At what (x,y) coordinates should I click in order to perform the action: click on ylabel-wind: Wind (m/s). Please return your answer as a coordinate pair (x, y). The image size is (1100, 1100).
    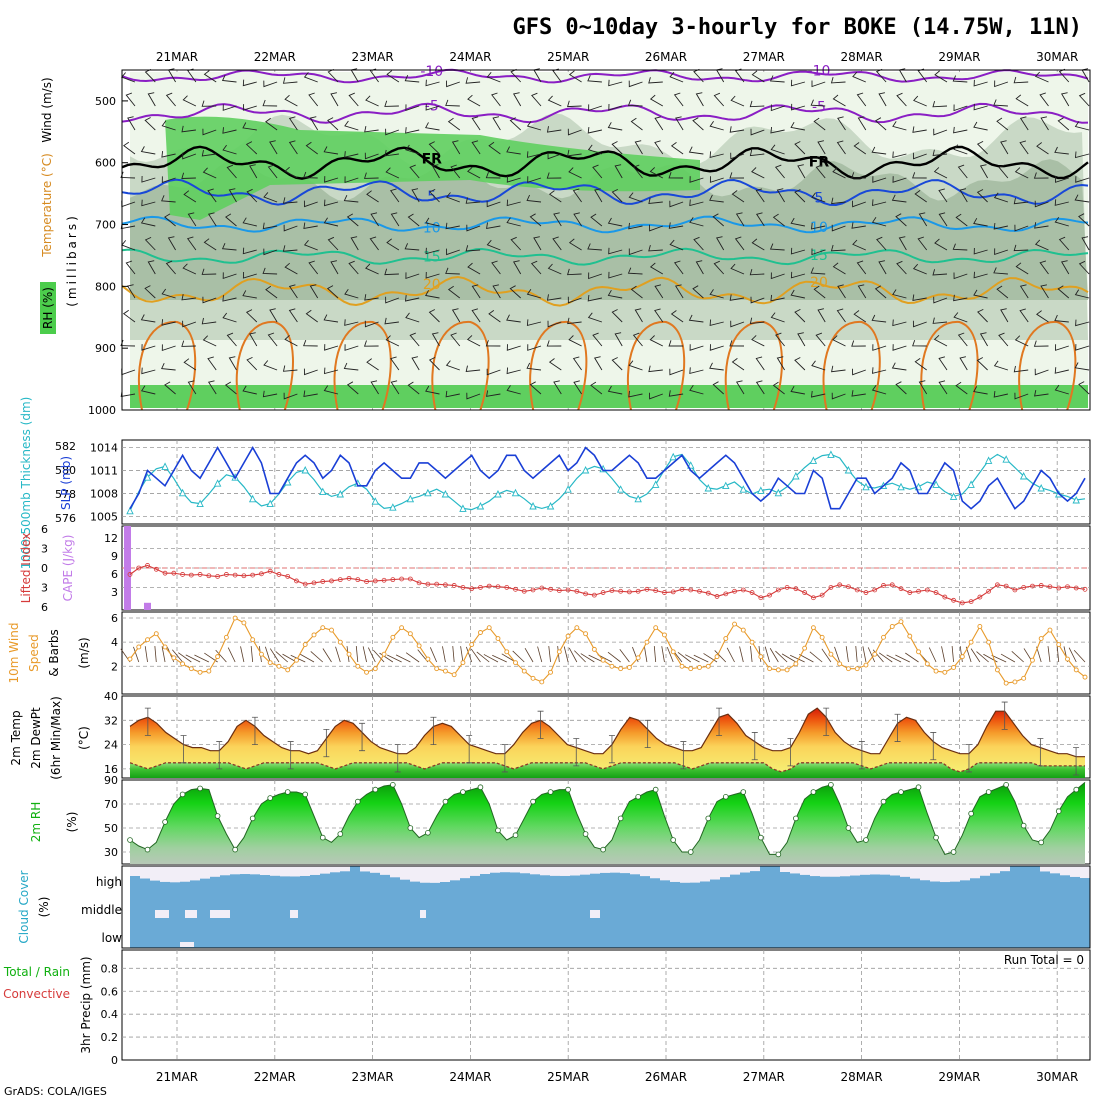
    Looking at the image, I should click on (47, 109).